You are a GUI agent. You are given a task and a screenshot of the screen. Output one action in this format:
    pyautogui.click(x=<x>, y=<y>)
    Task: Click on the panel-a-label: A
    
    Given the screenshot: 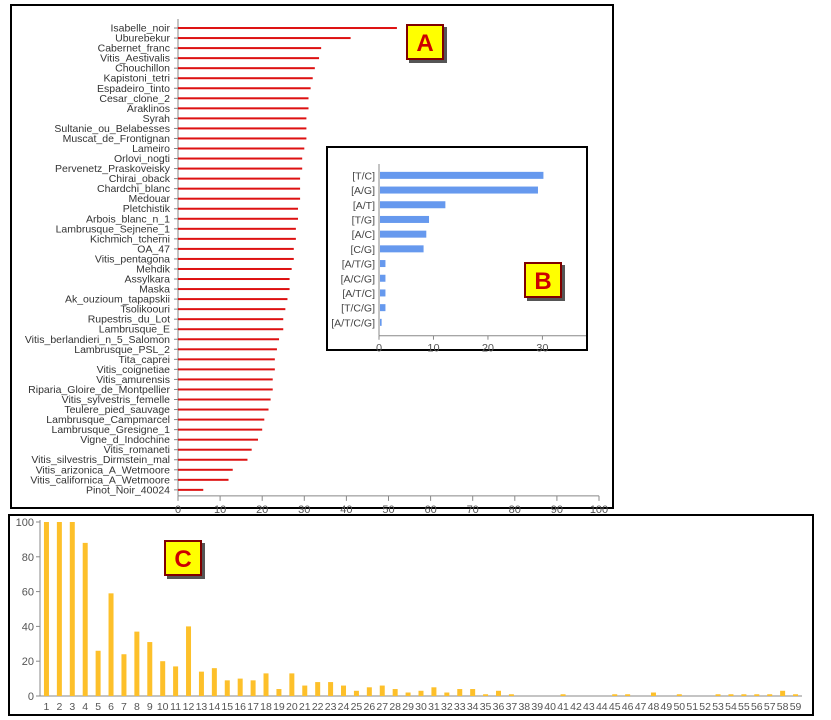 What is the action you would take?
    pyautogui.click(x=425, y=42)
    